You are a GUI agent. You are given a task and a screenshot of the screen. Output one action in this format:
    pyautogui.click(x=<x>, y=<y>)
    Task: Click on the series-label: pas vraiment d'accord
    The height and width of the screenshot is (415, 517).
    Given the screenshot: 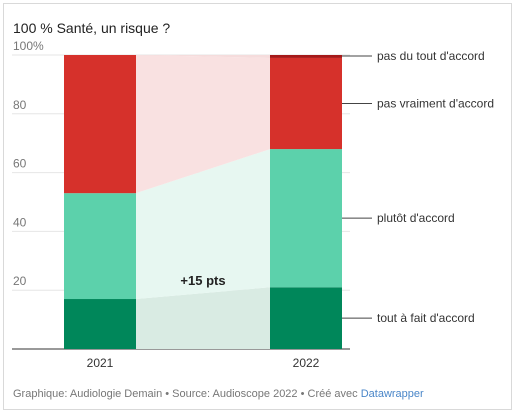 What is the action you would take?
    pyautogui.click(x=435, y=104)
    